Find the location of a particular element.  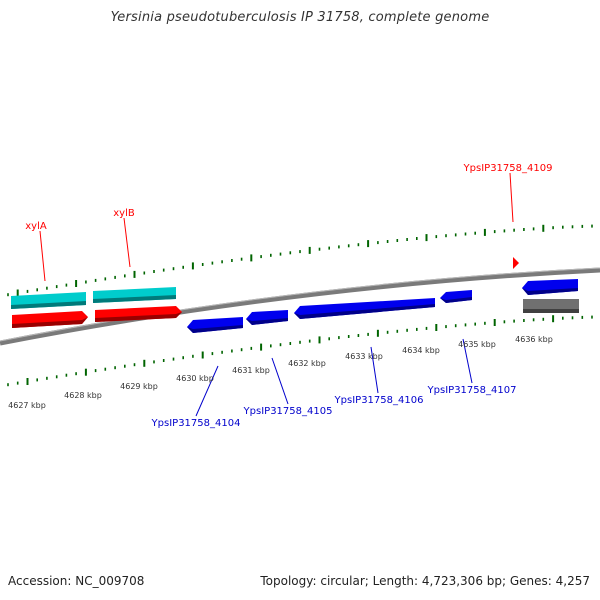

genome-backbone is located at coordinates (300, 306).